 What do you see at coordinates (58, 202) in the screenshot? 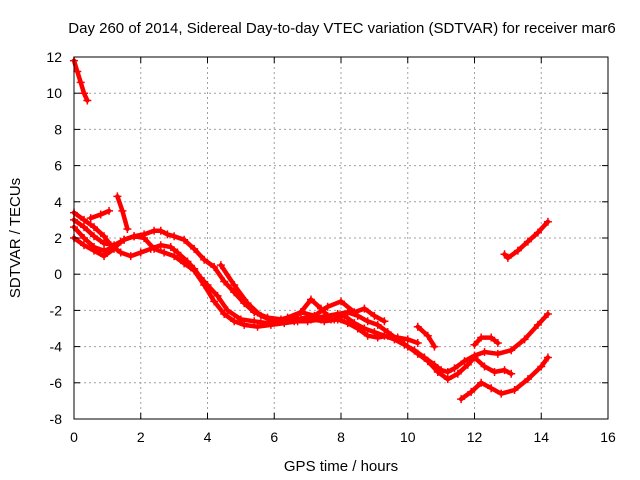
I see `y-tick-label: 4` at bounding box center [58, 202].